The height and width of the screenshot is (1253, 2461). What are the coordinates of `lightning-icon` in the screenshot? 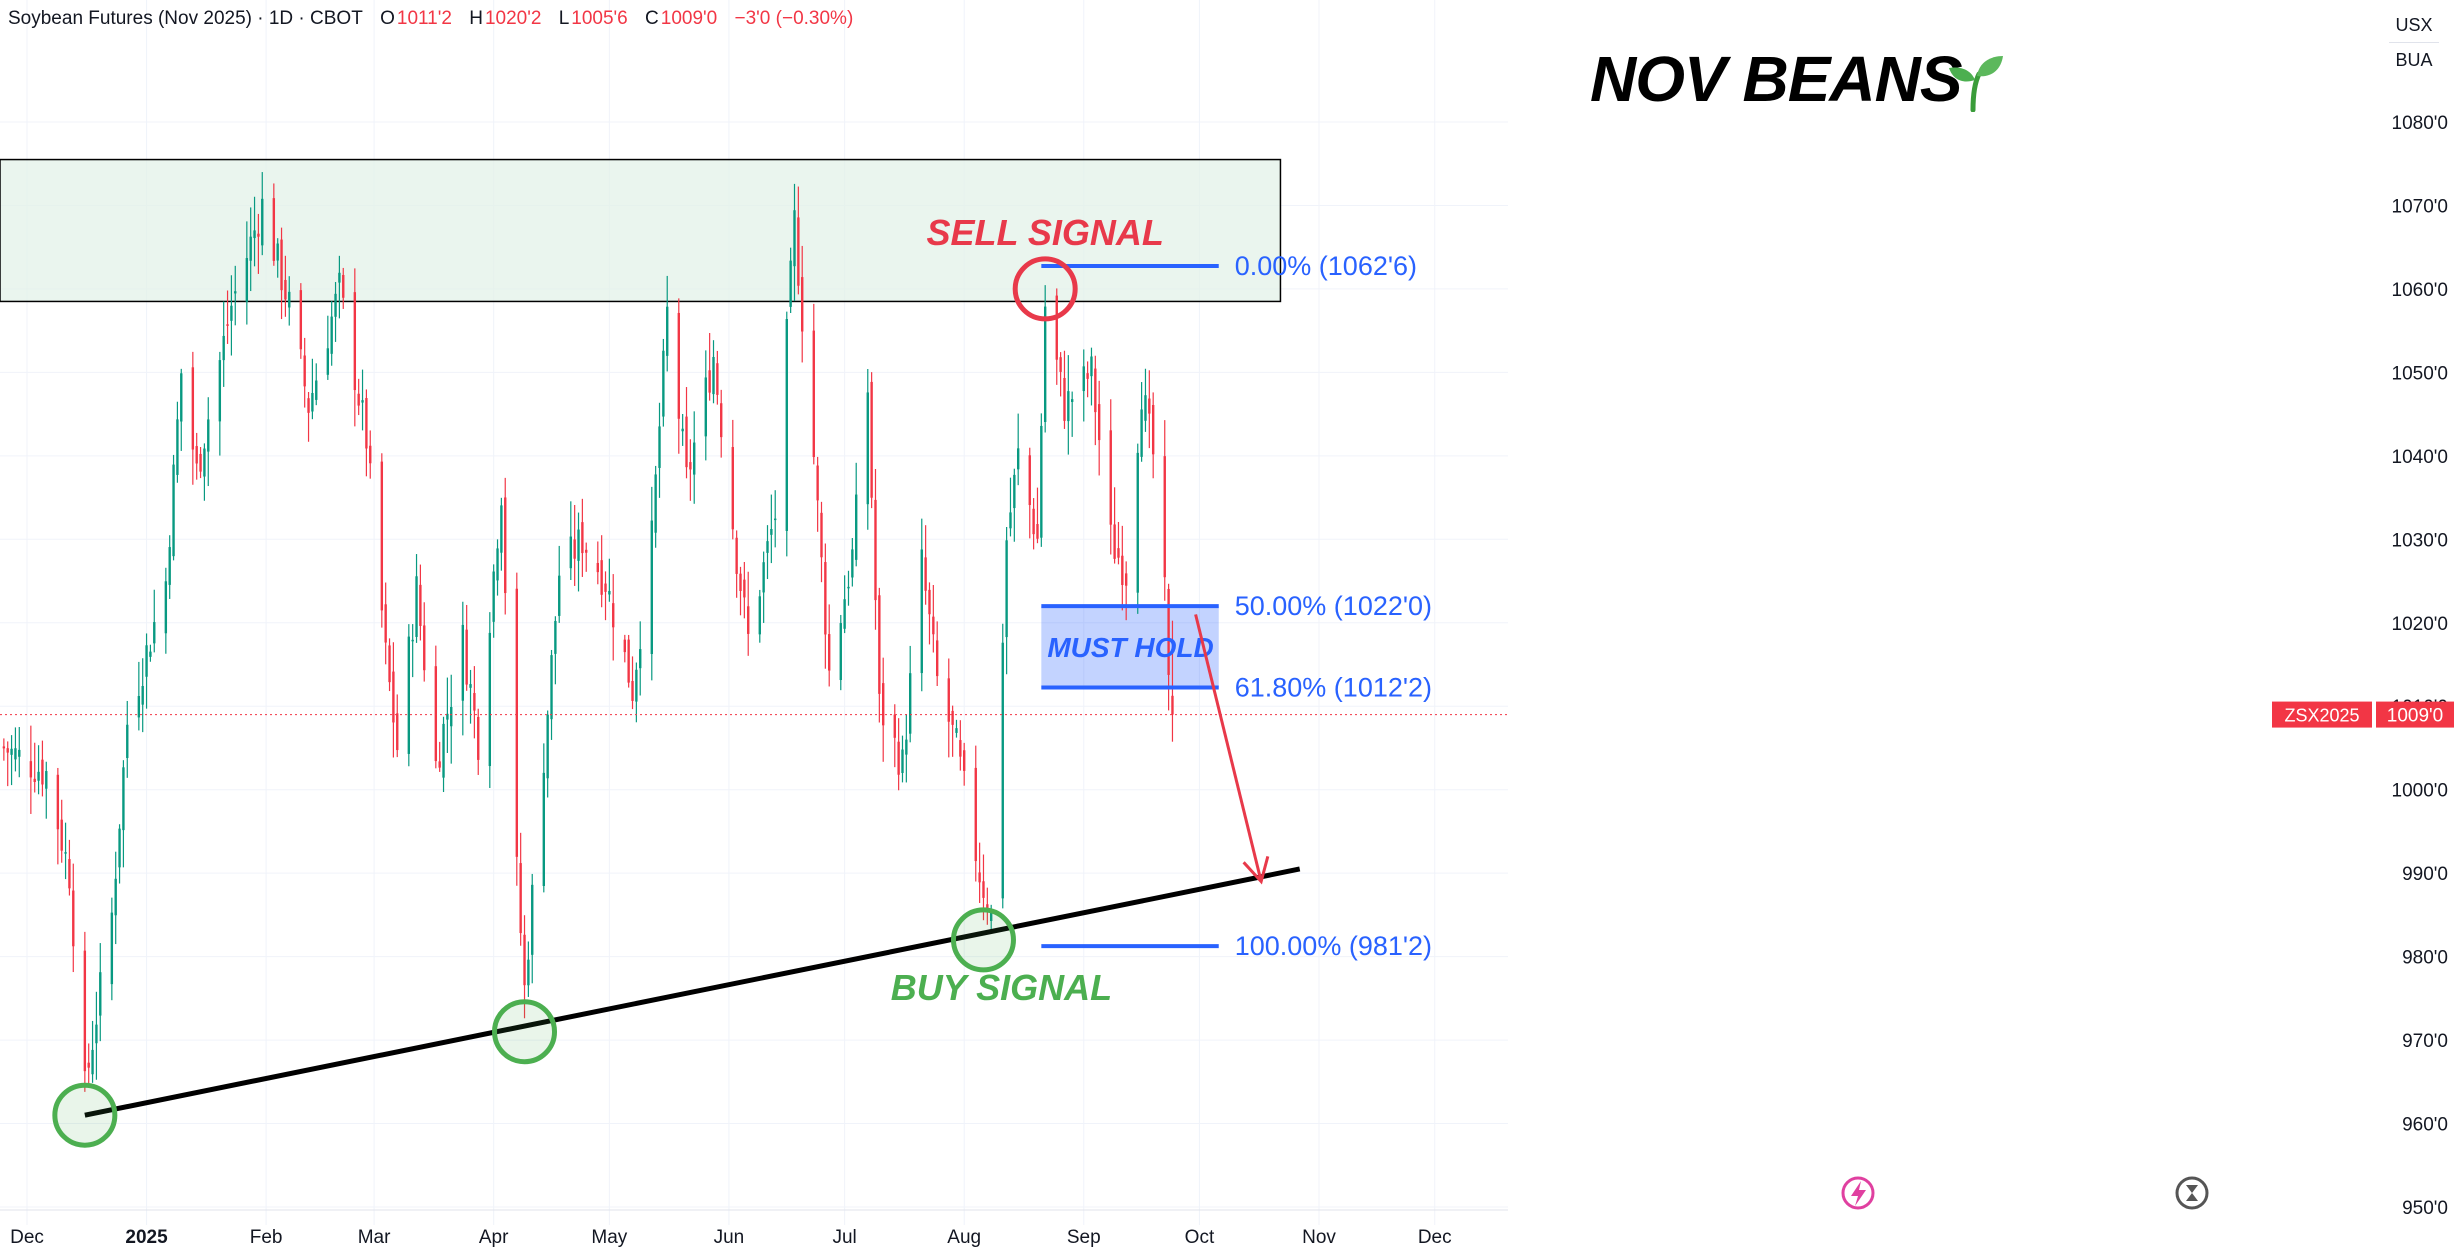 It's located at (1858, 1193).